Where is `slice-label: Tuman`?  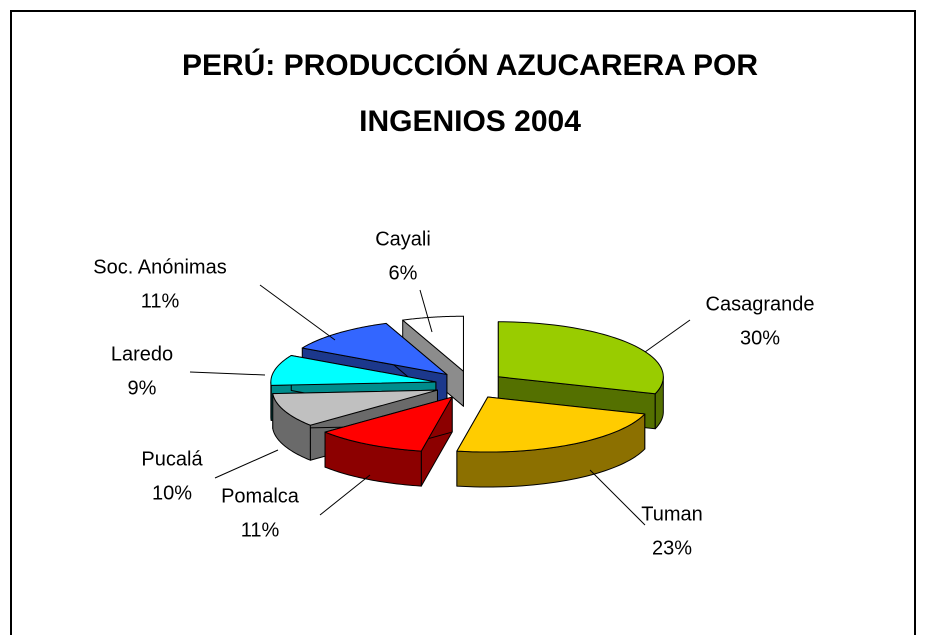
slice-label: Tuman is located at coordinates (672, 514).